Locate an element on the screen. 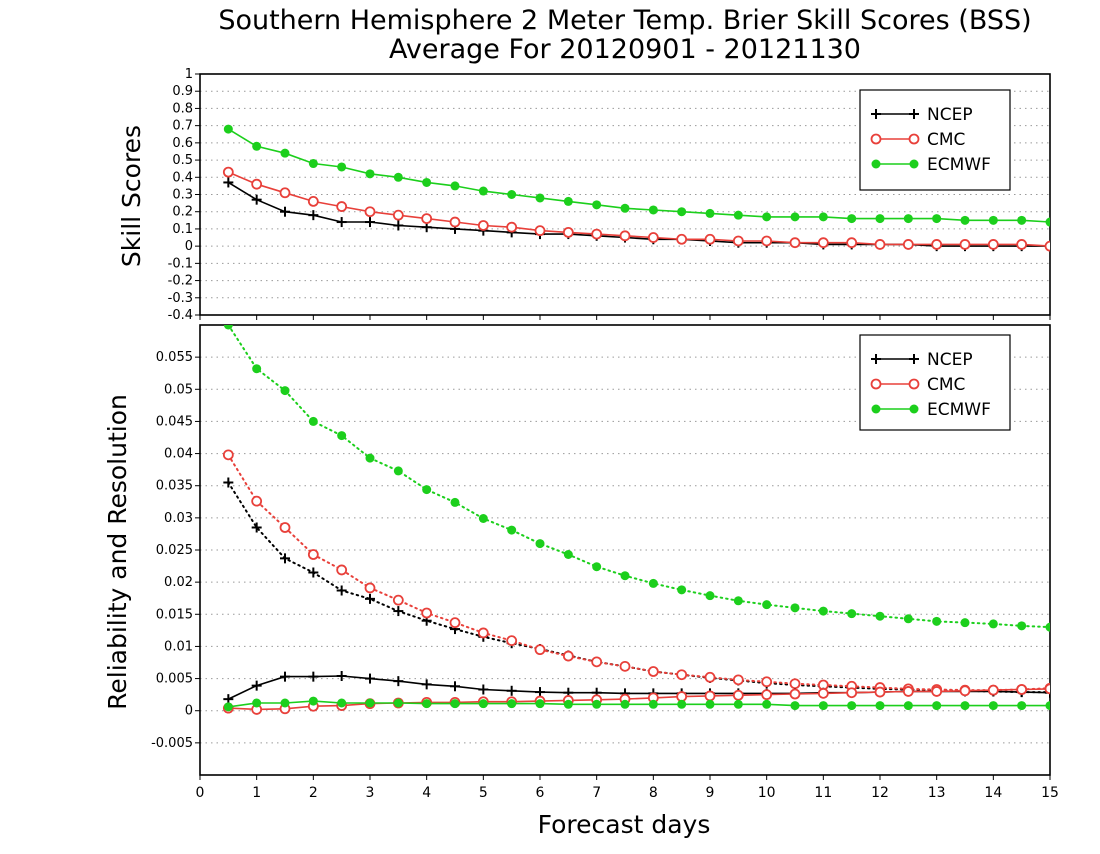  x-tick-label: 3 is located at coordinates (370, 793).